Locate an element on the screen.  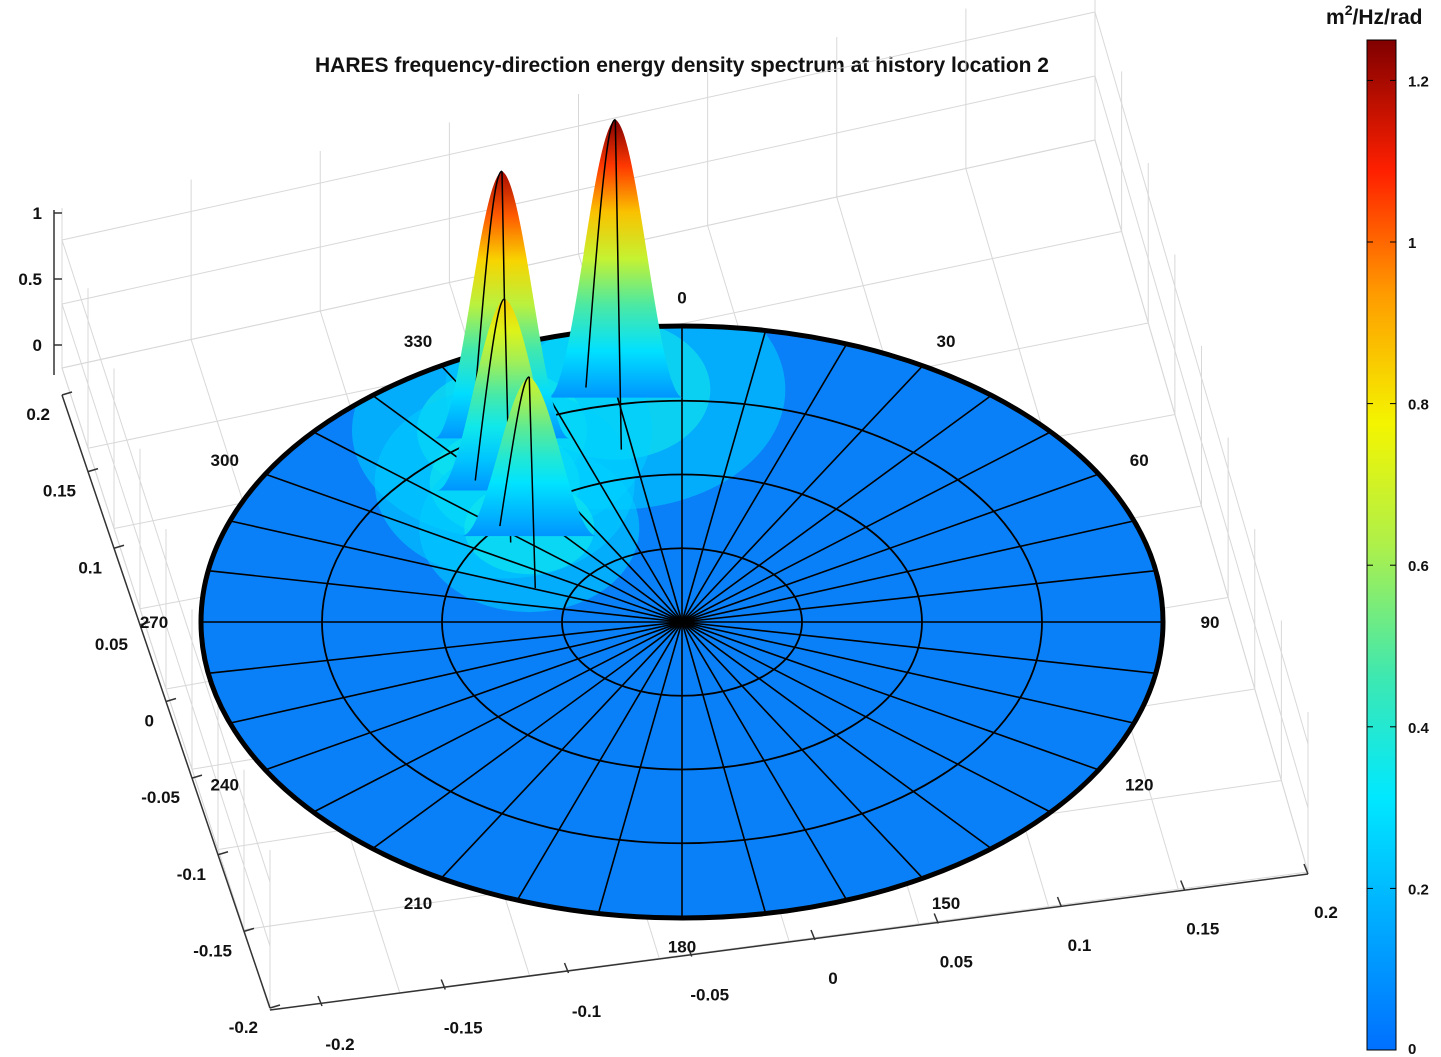
y-tick-label: 0.1 is located at coordinates (90, 567).